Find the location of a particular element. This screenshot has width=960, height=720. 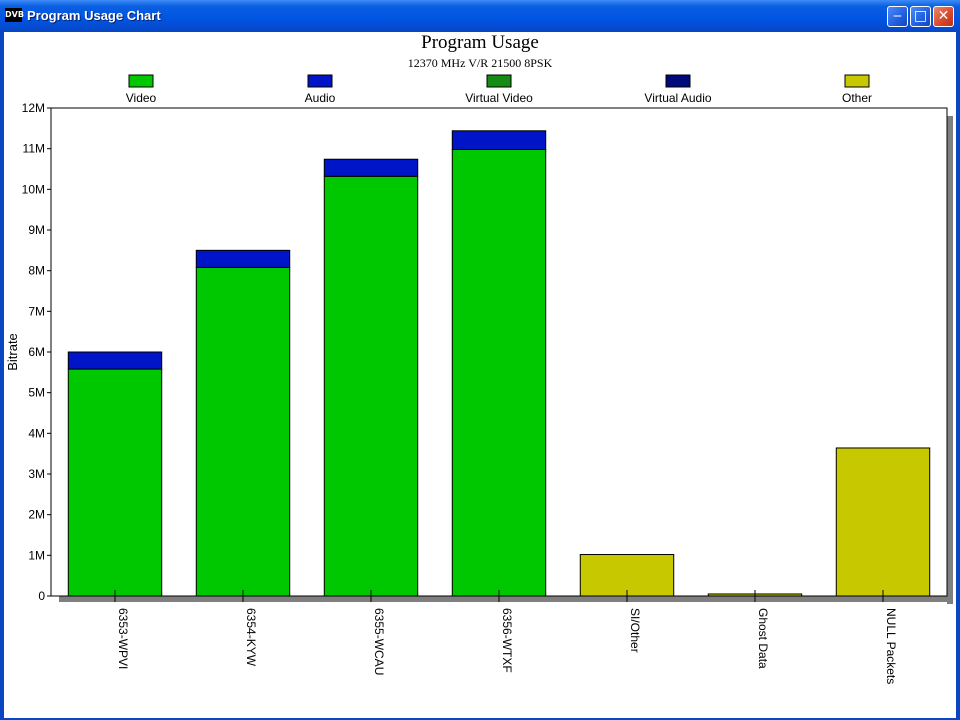

chart-title: Program Usage is located at coordinates (480, 42).